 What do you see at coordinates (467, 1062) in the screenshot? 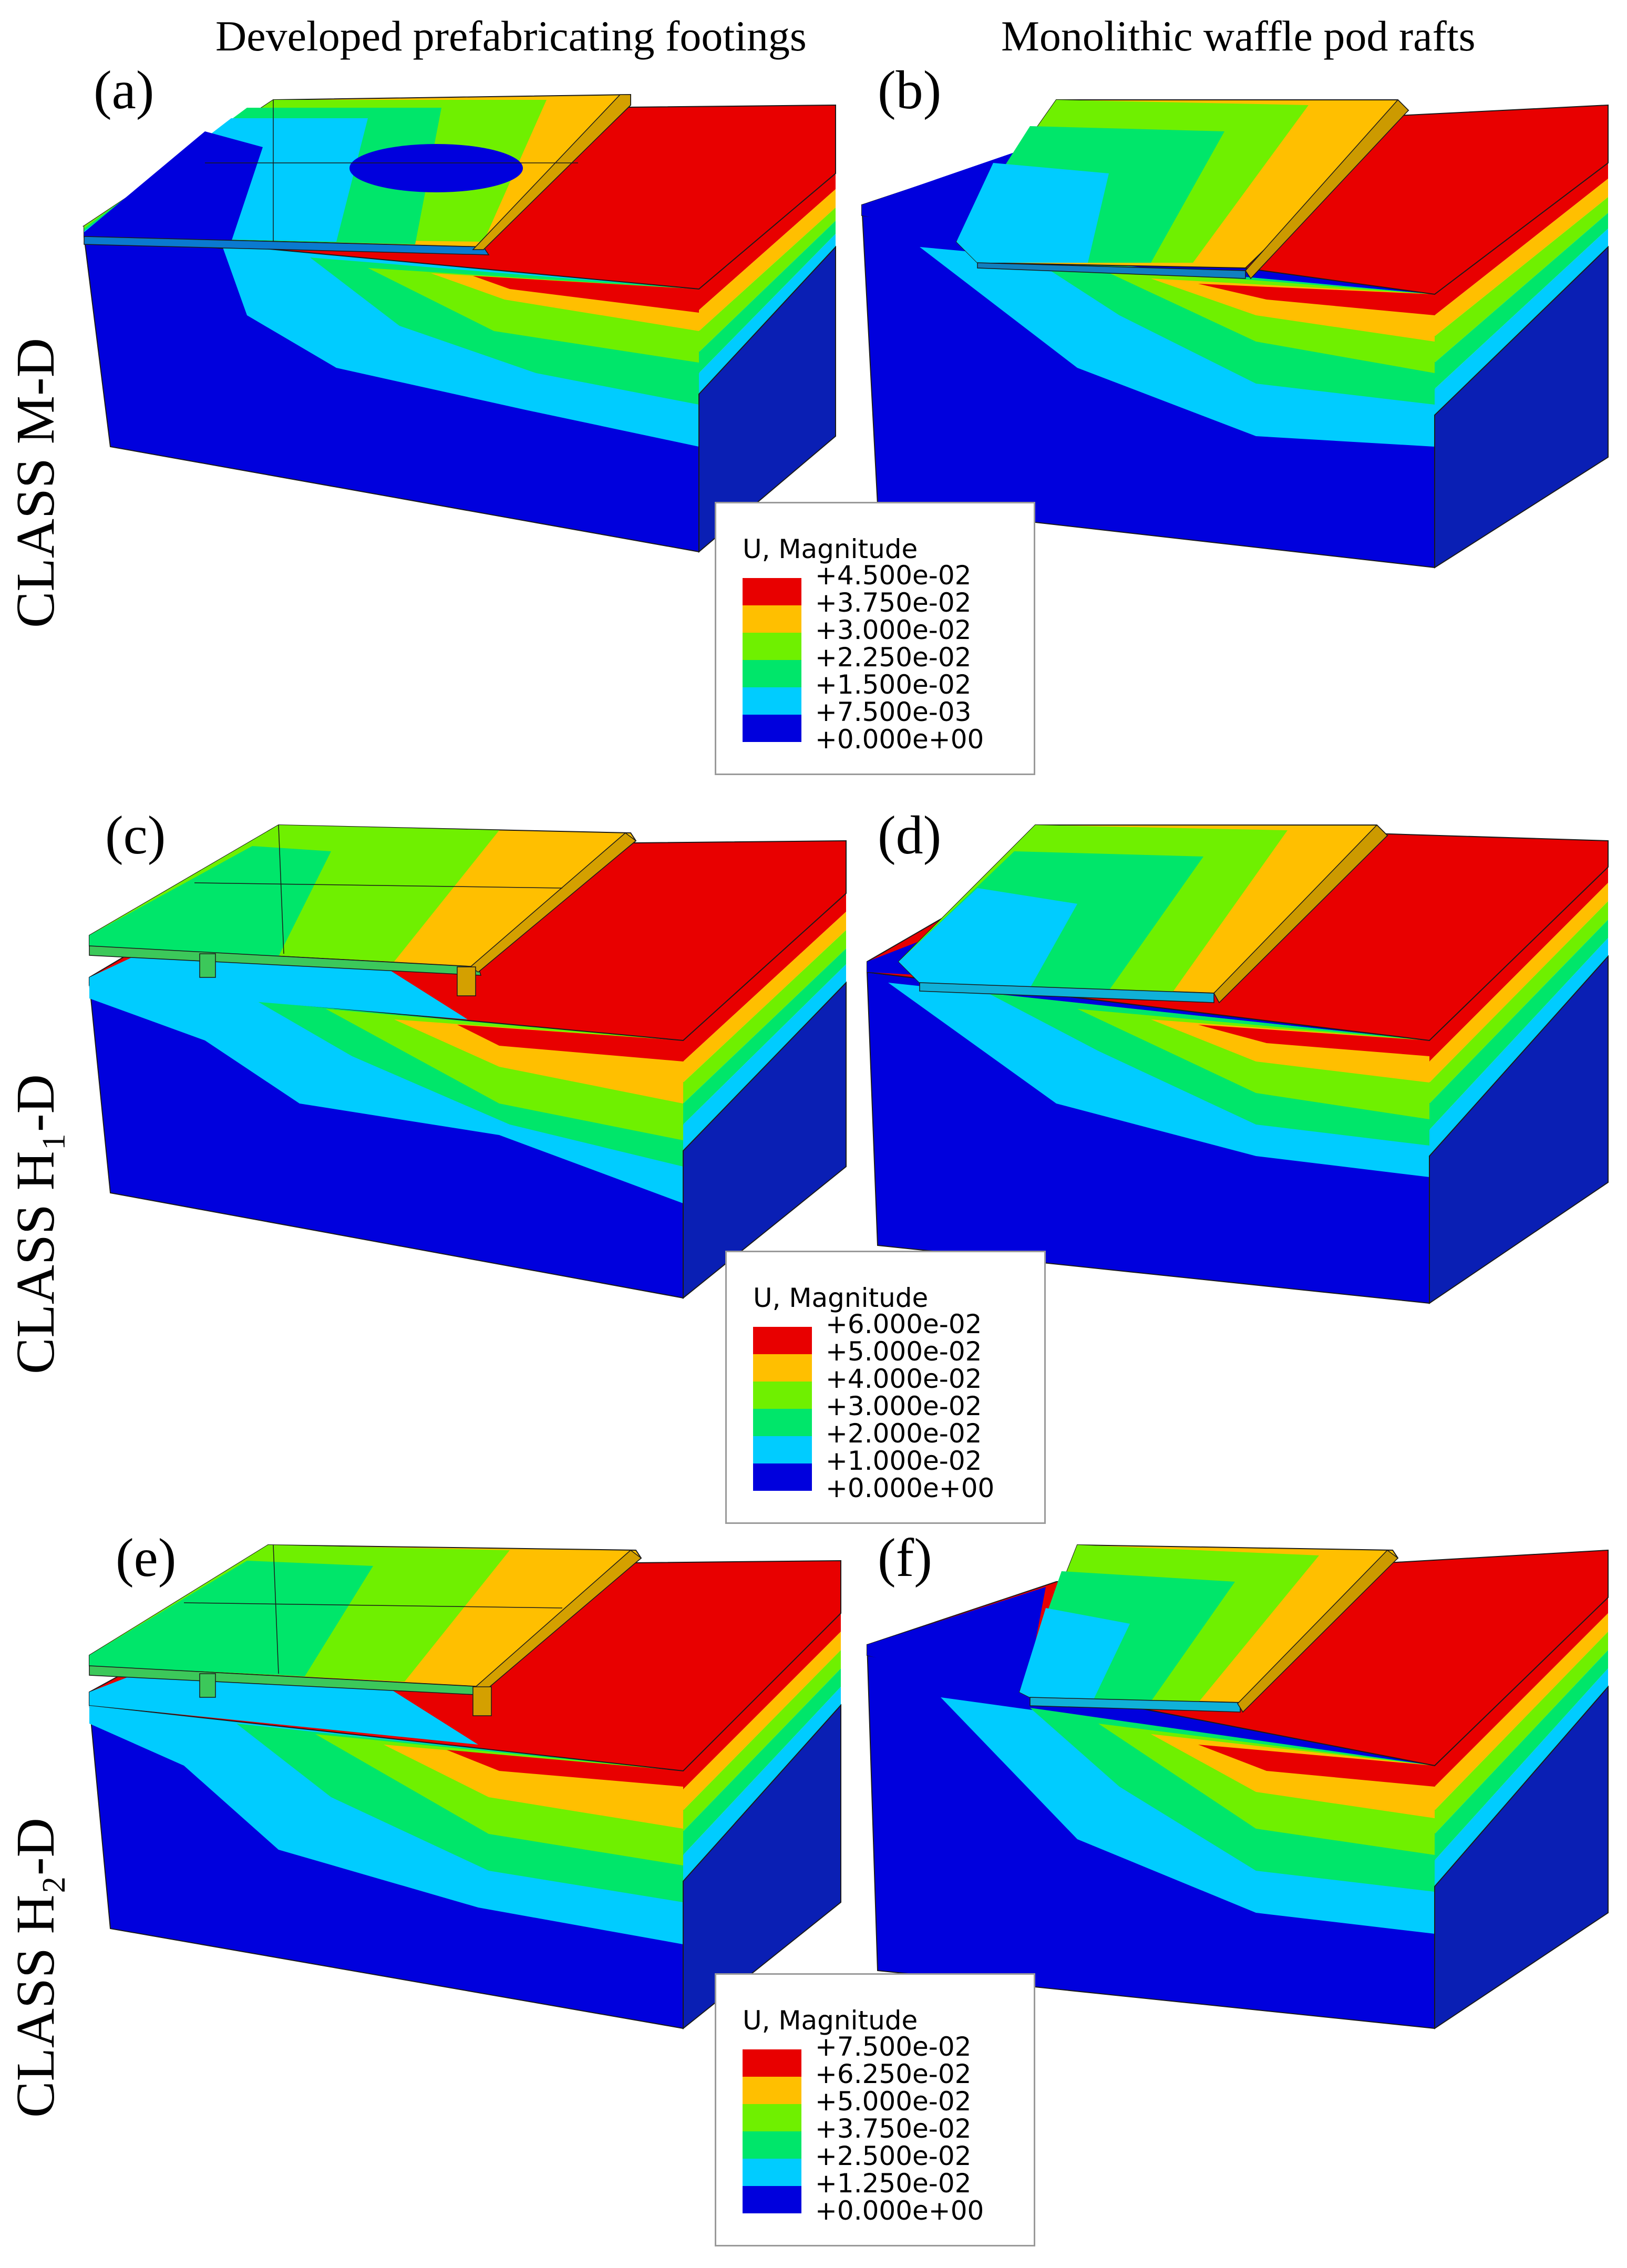
I see `panel-c-model` at bounding box center [467, 1062].